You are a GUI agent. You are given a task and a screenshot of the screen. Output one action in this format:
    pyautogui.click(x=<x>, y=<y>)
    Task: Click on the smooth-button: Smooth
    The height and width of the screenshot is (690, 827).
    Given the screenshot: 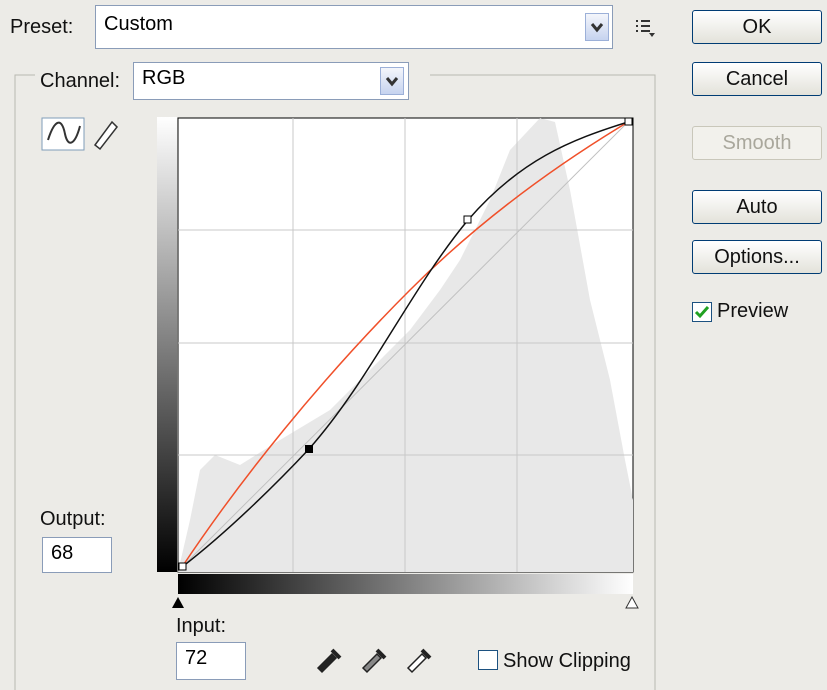 What is the action you would take?
    pyautogui.click(x=757, y=143)
    